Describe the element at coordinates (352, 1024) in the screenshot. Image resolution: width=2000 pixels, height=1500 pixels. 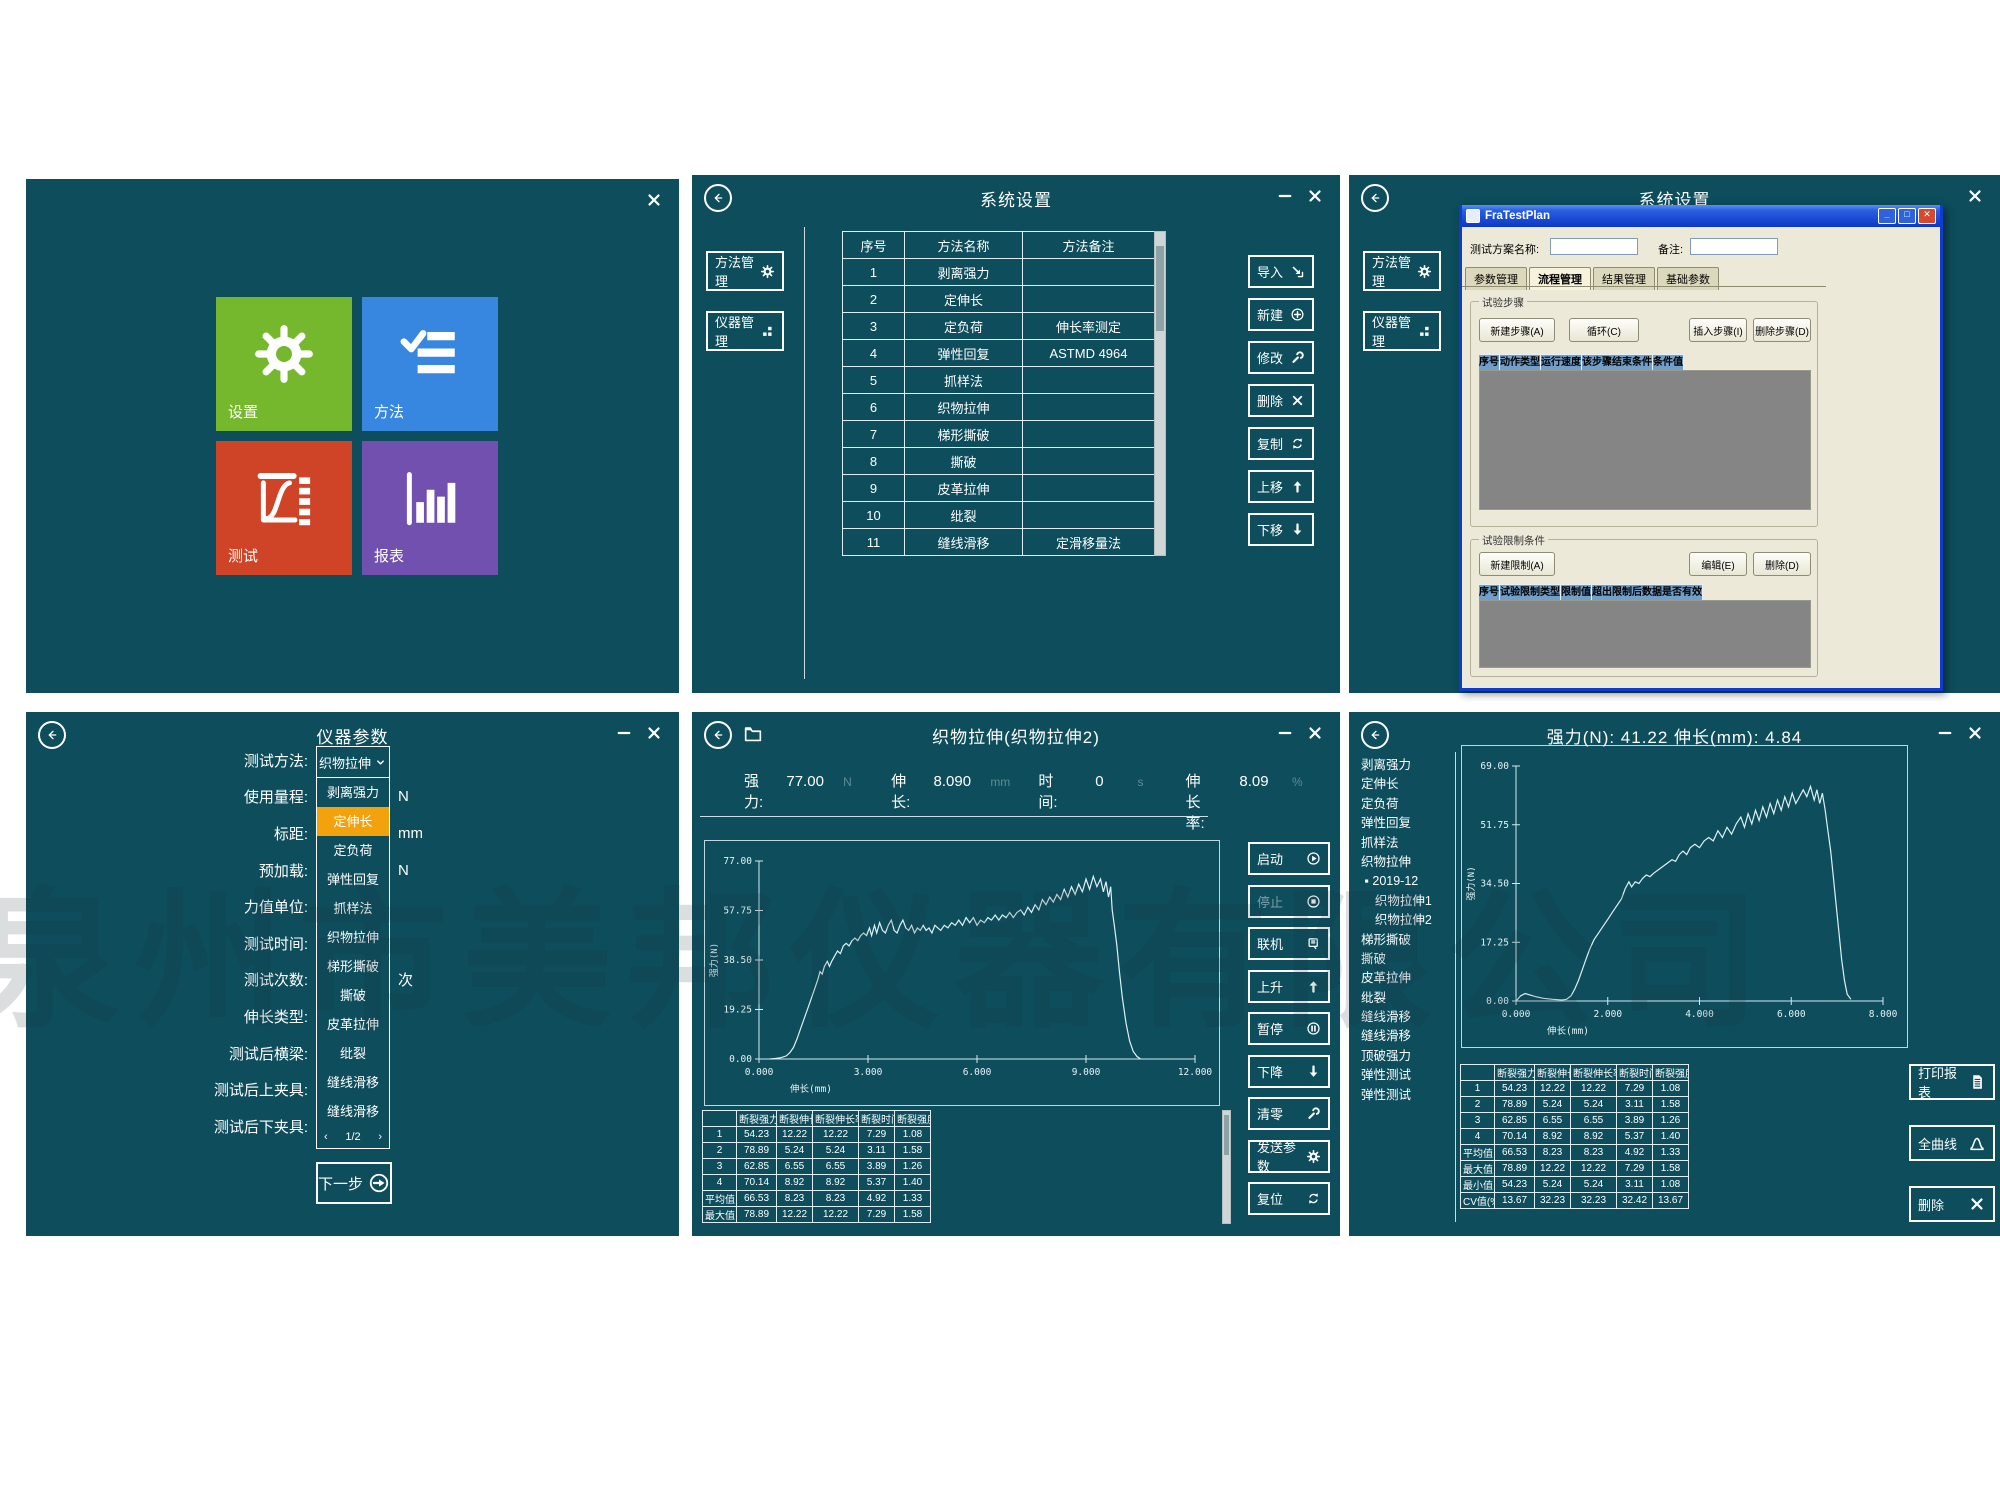
I see `dropdown-option: 皮革拉伸` at that location.